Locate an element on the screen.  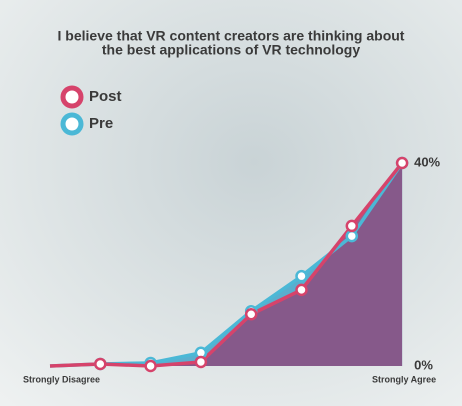
y-tick-label: 0% is located at coordinates (423, 364).